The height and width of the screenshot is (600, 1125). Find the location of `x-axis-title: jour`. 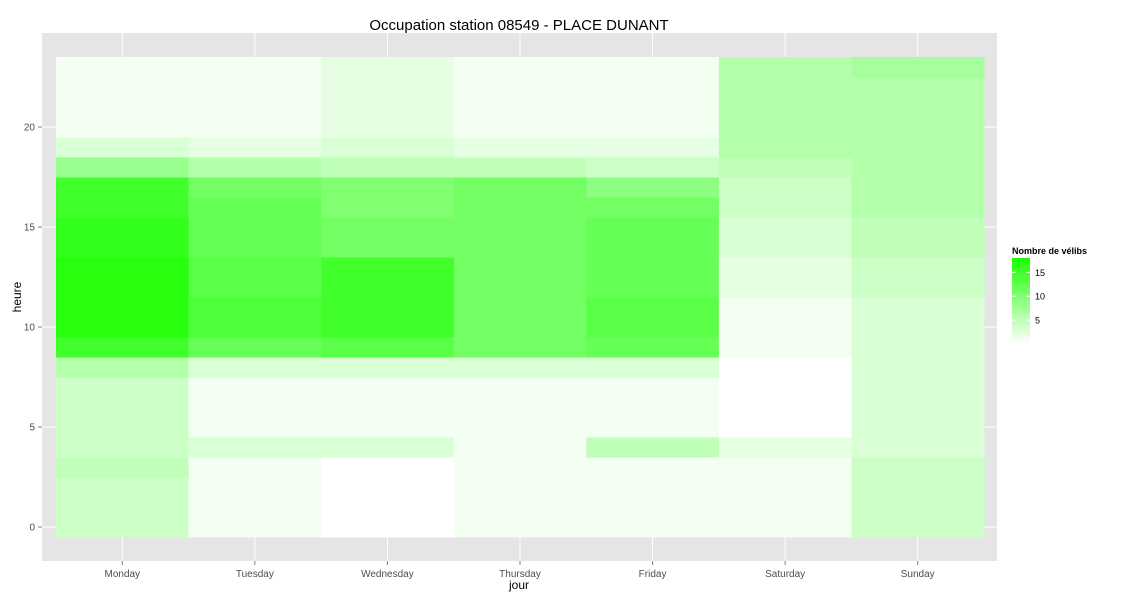

x-axis-title: jour is located at coordinates (518, 585).